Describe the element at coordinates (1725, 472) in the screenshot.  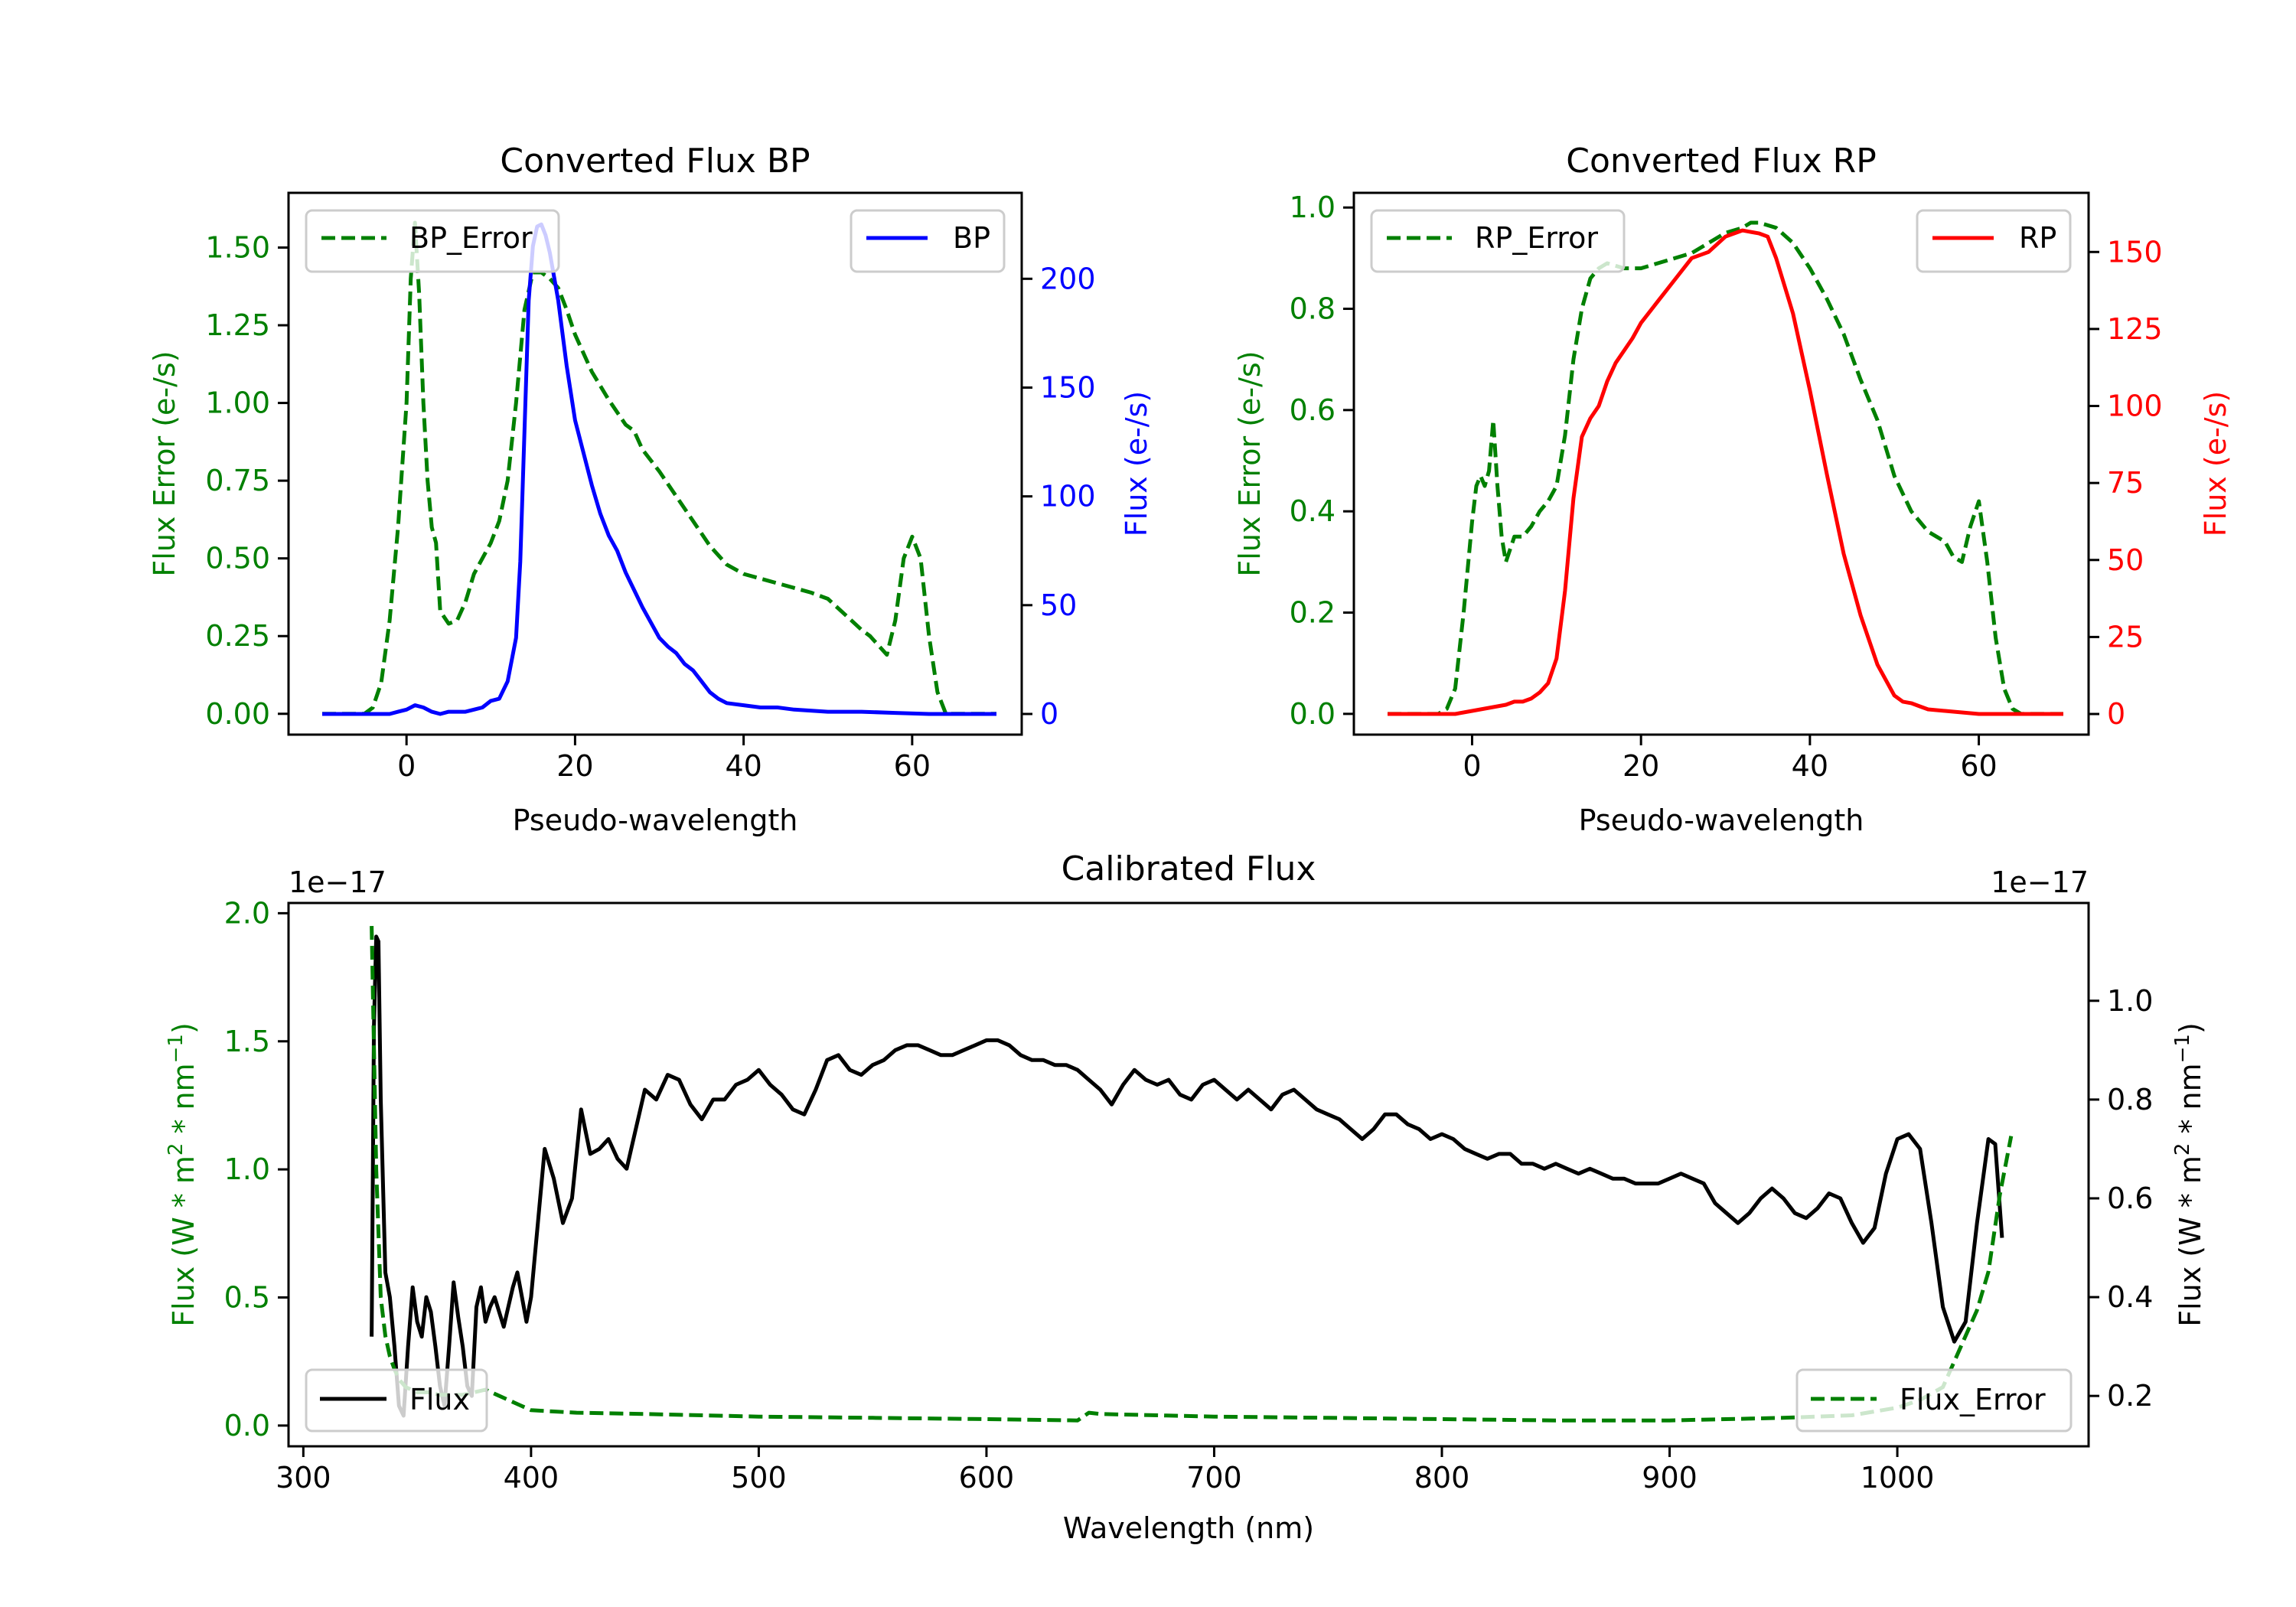
I see `series-line-rp` at that location.